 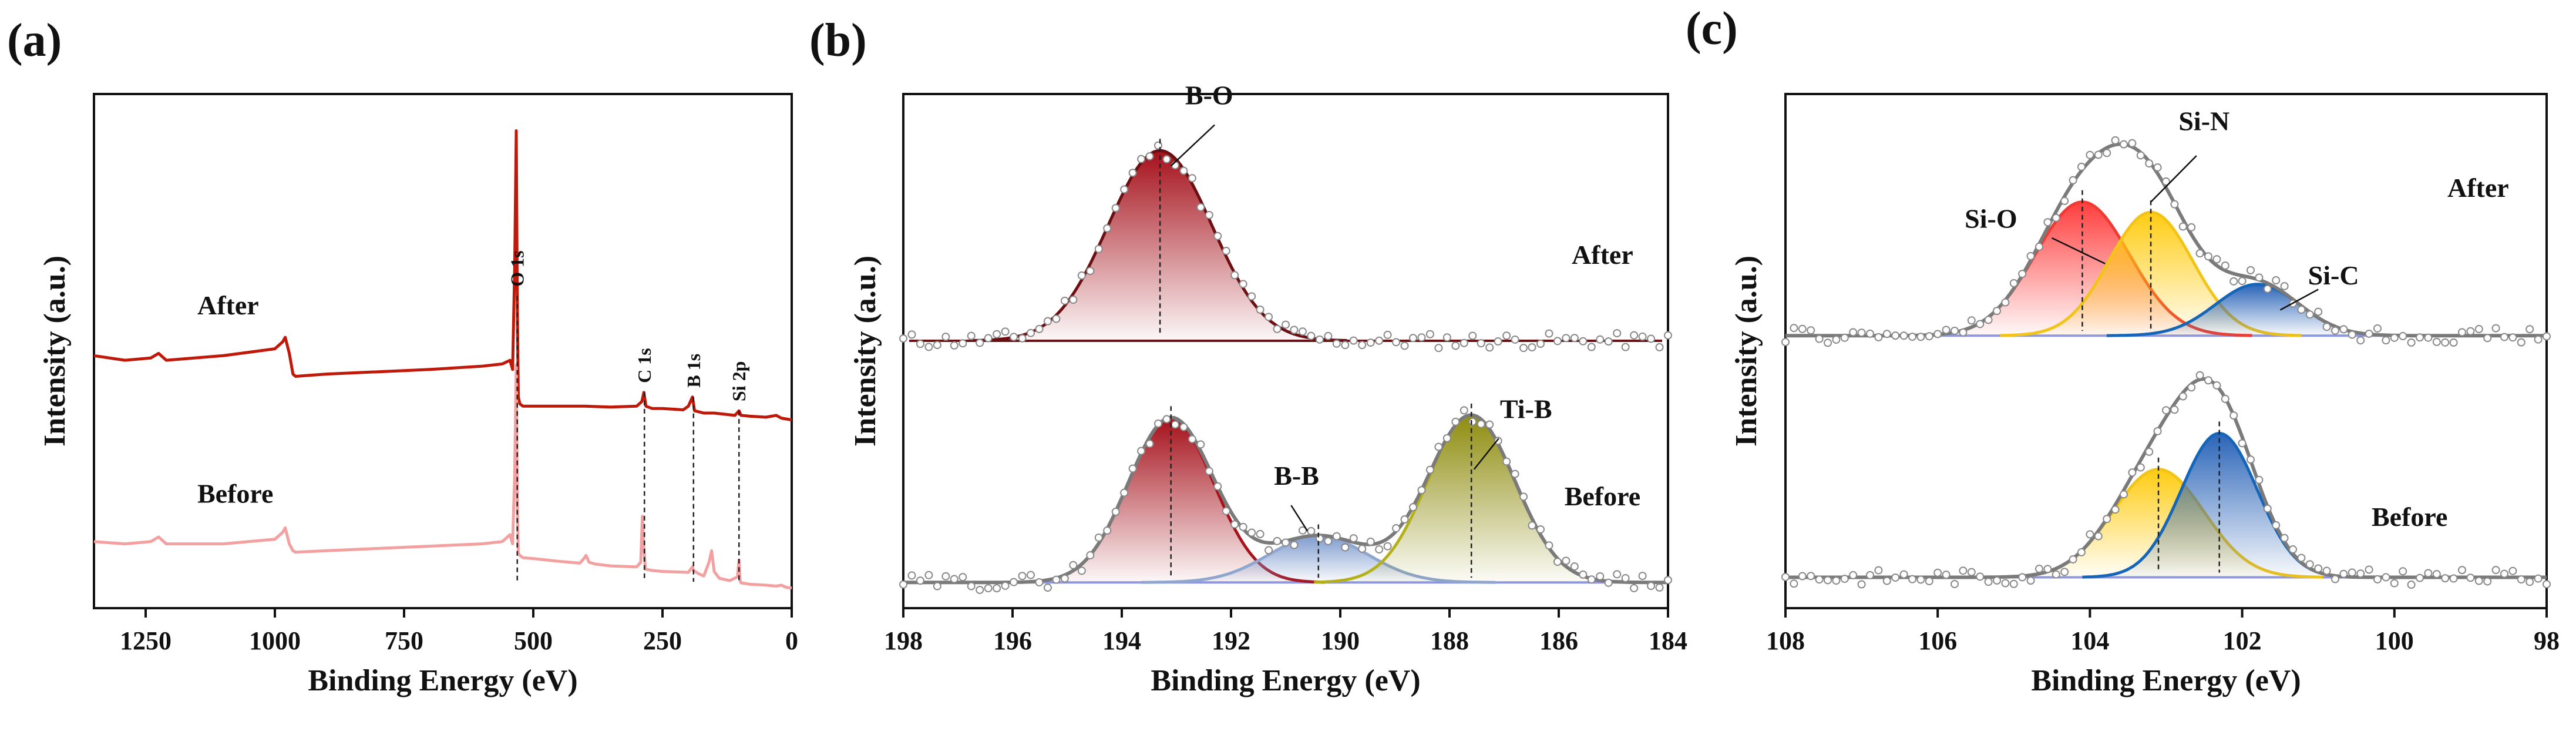 I want to click on raw-data-after, so click(x=2166, y=241).